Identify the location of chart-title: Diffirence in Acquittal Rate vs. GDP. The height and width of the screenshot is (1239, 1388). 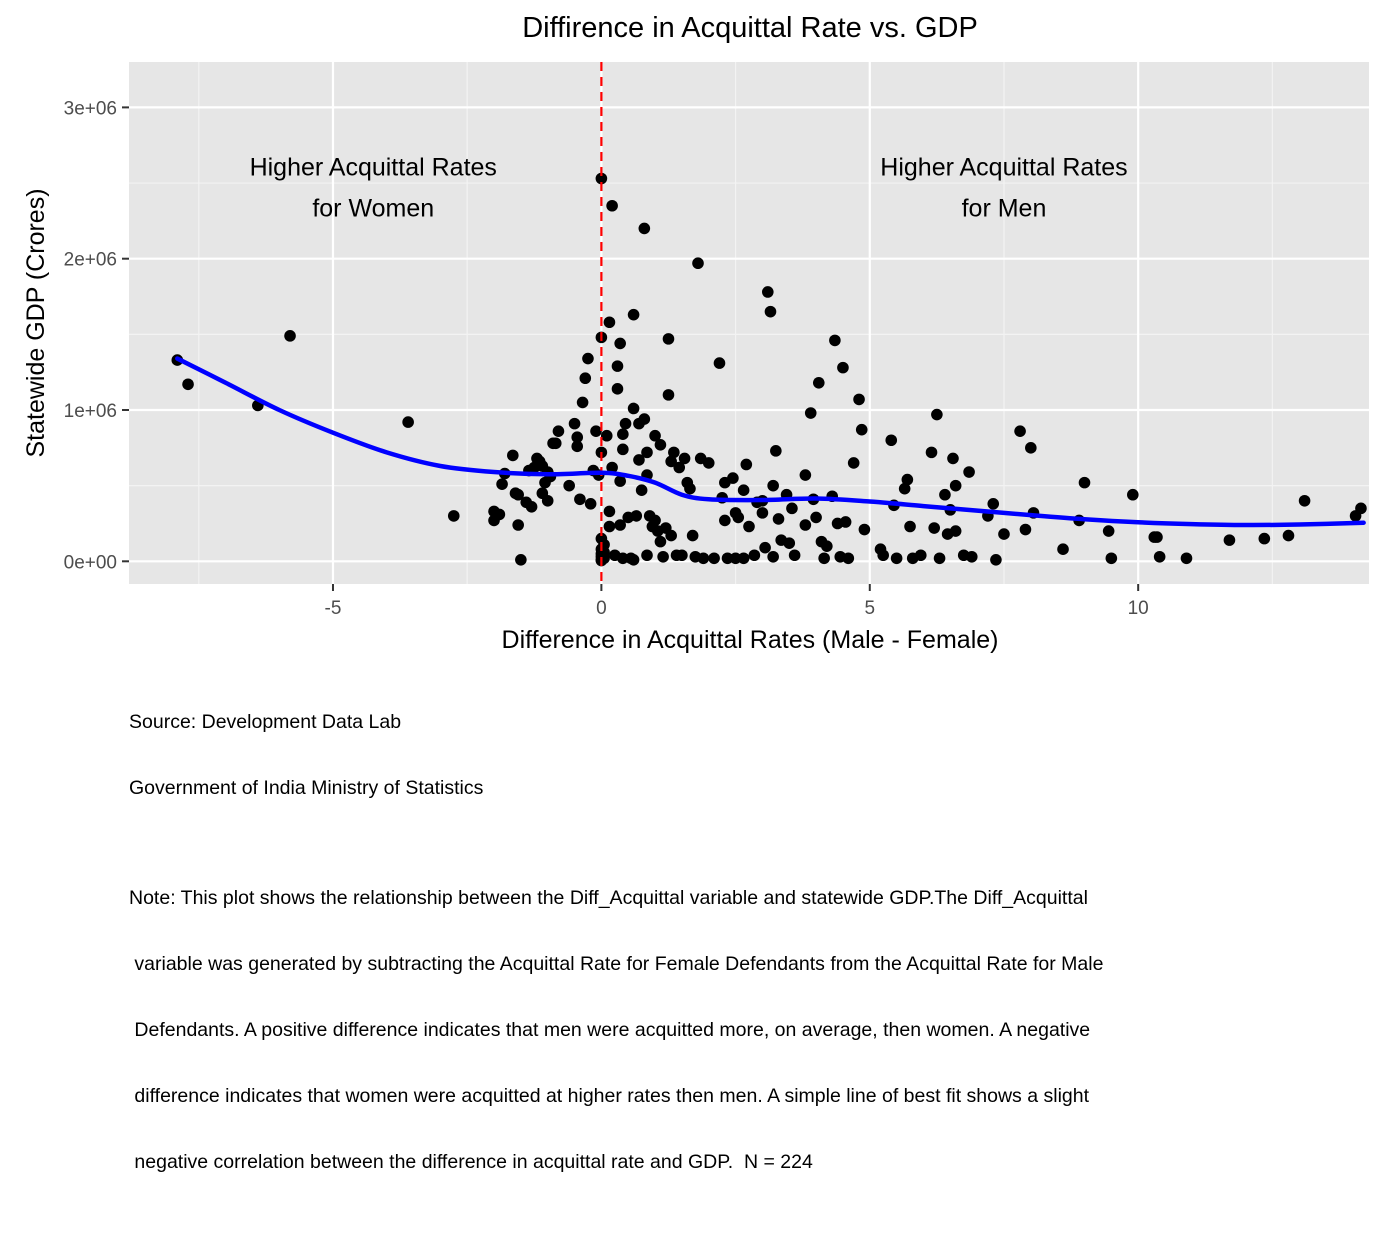
(750, 28).